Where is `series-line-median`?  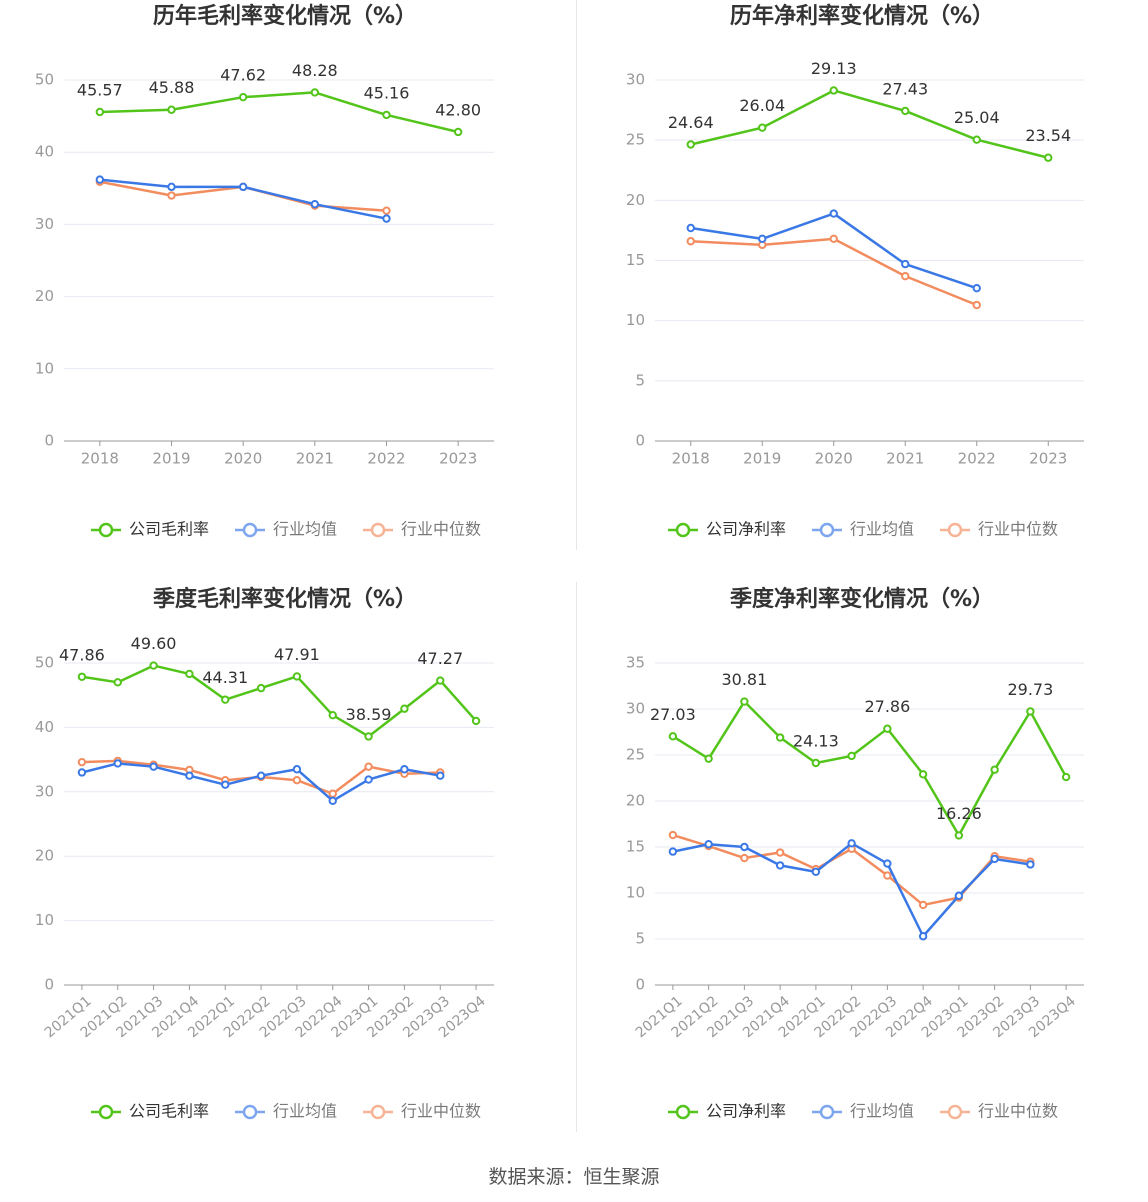
series-line-median is located at coordinates (834, 272).